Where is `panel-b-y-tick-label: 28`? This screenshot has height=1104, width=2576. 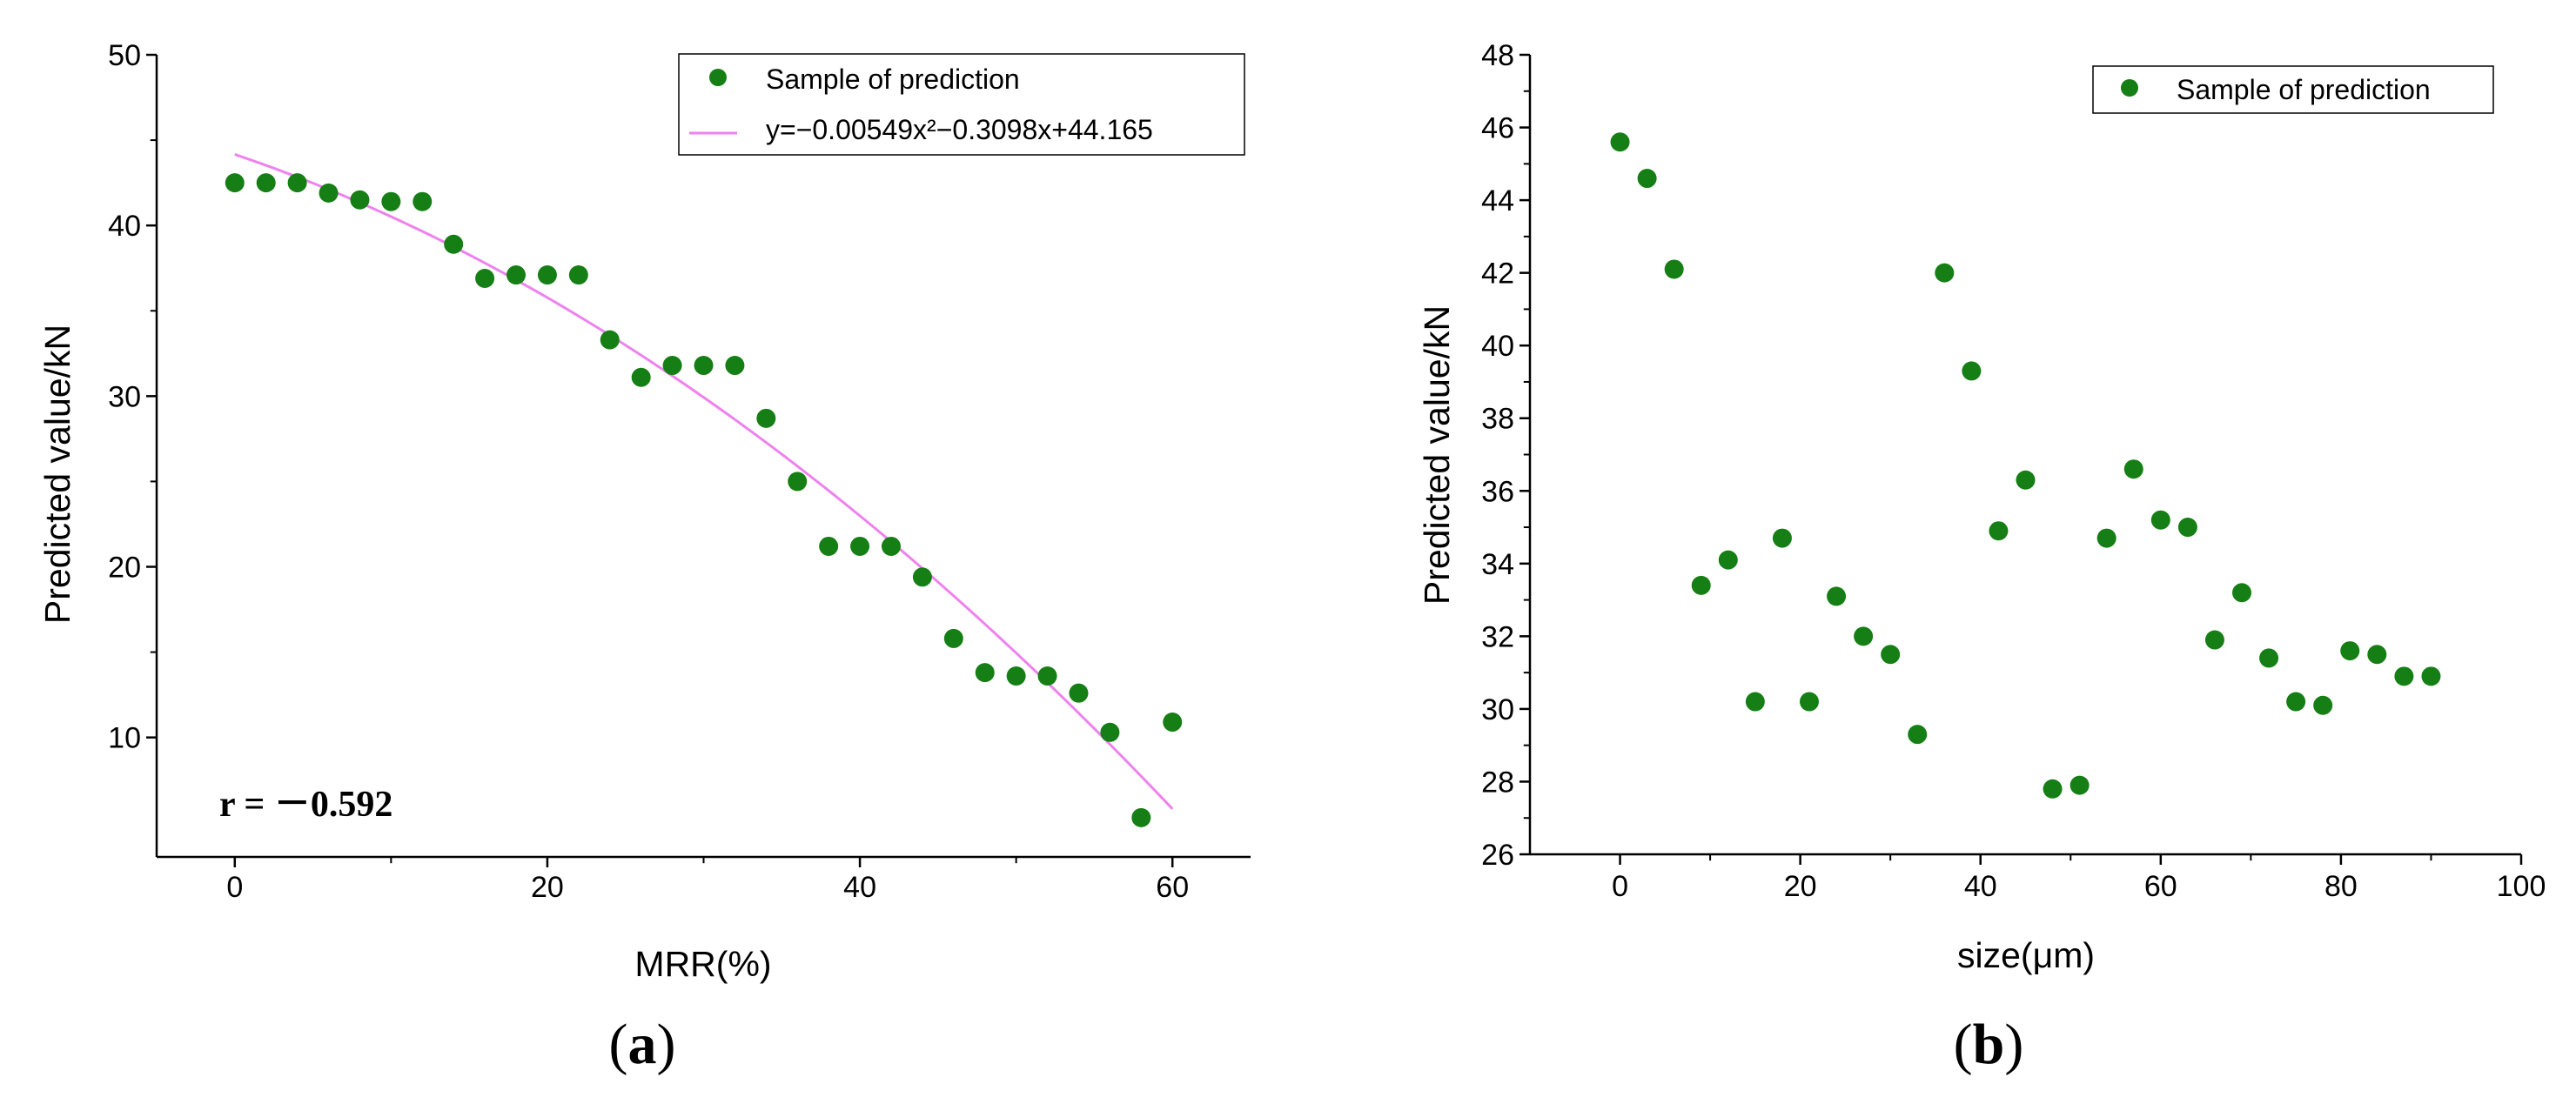 panel-b-y-tick-label: 28 is located at coordinates (1497, 782).